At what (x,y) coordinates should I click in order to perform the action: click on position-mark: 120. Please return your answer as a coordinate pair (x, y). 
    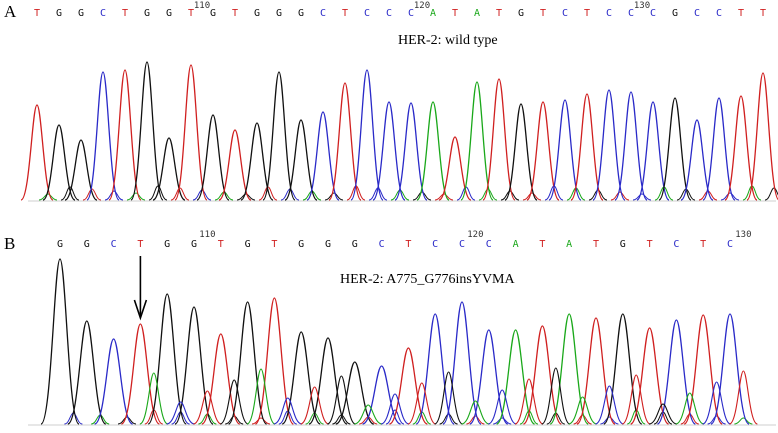
    Looking at the image, I should click on (422, 6).